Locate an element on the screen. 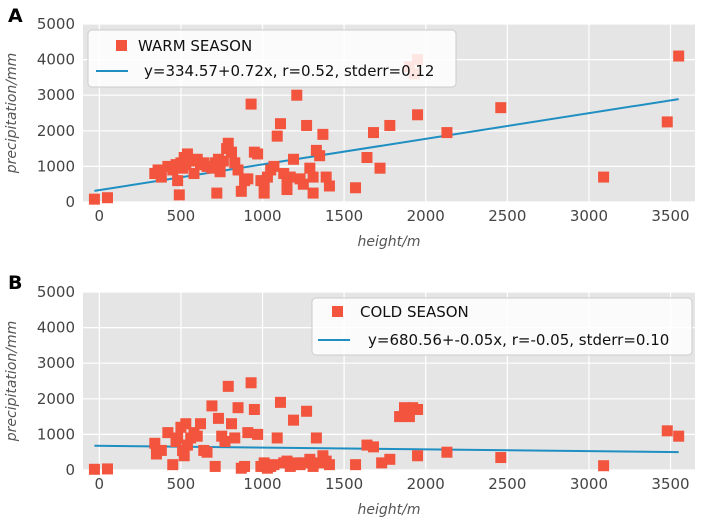 This screenshot has width=706, height=520. x-tick-label-b-7: 3500 is located at coordinates (670, 484).